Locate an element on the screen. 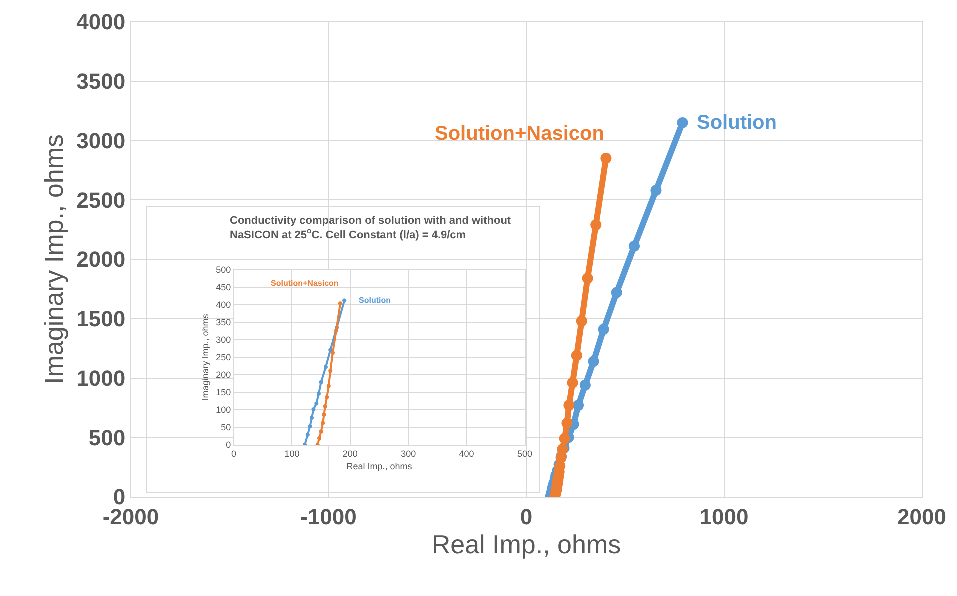 This screenshot has width=957, height=596. y-tick-label: 2000 is located at coordinates (101, 259).